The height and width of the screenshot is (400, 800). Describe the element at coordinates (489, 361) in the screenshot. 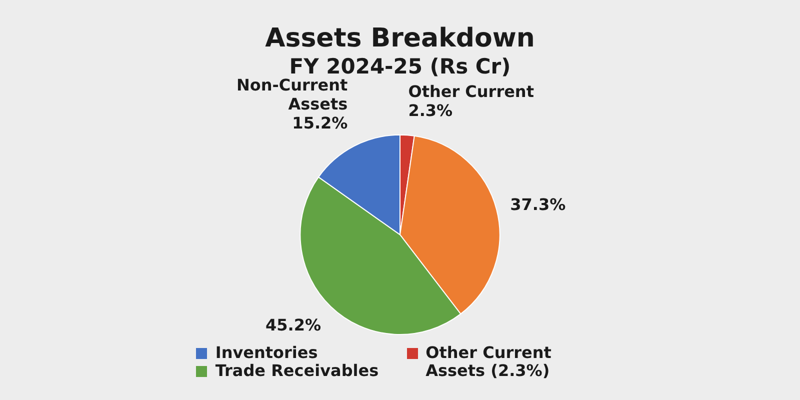

I see `legend-label: Other Current Assets (2.3%)` at that location.